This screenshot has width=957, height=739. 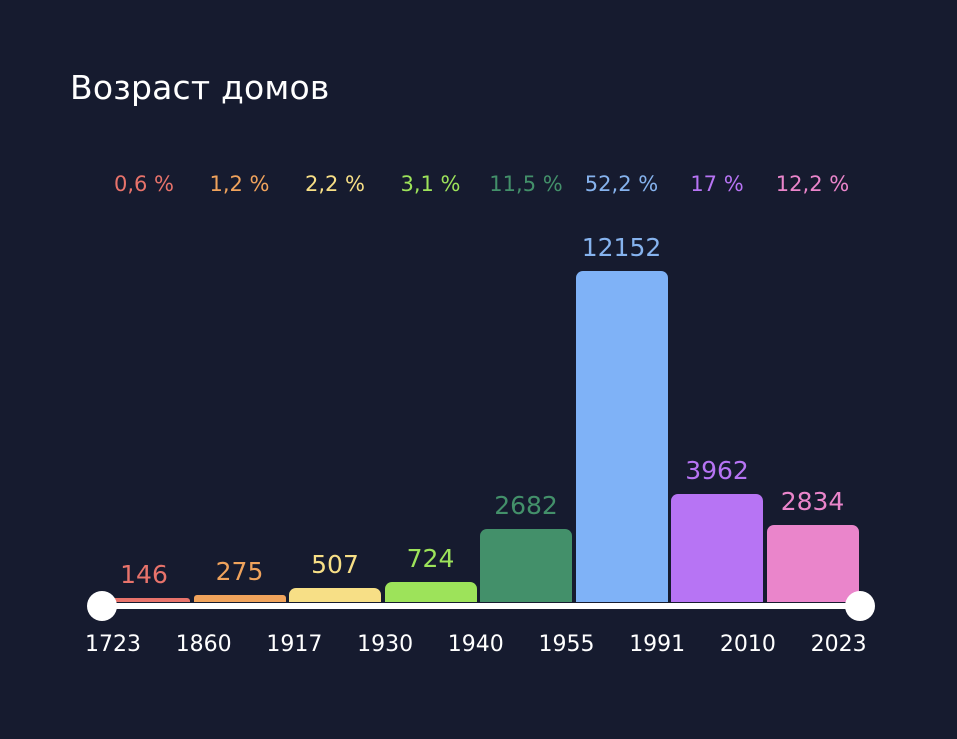 What do you see at coordinates (812, 501) in the screenshot?
I see `bar-value-label: 2834` at bounding box center [812, 501].